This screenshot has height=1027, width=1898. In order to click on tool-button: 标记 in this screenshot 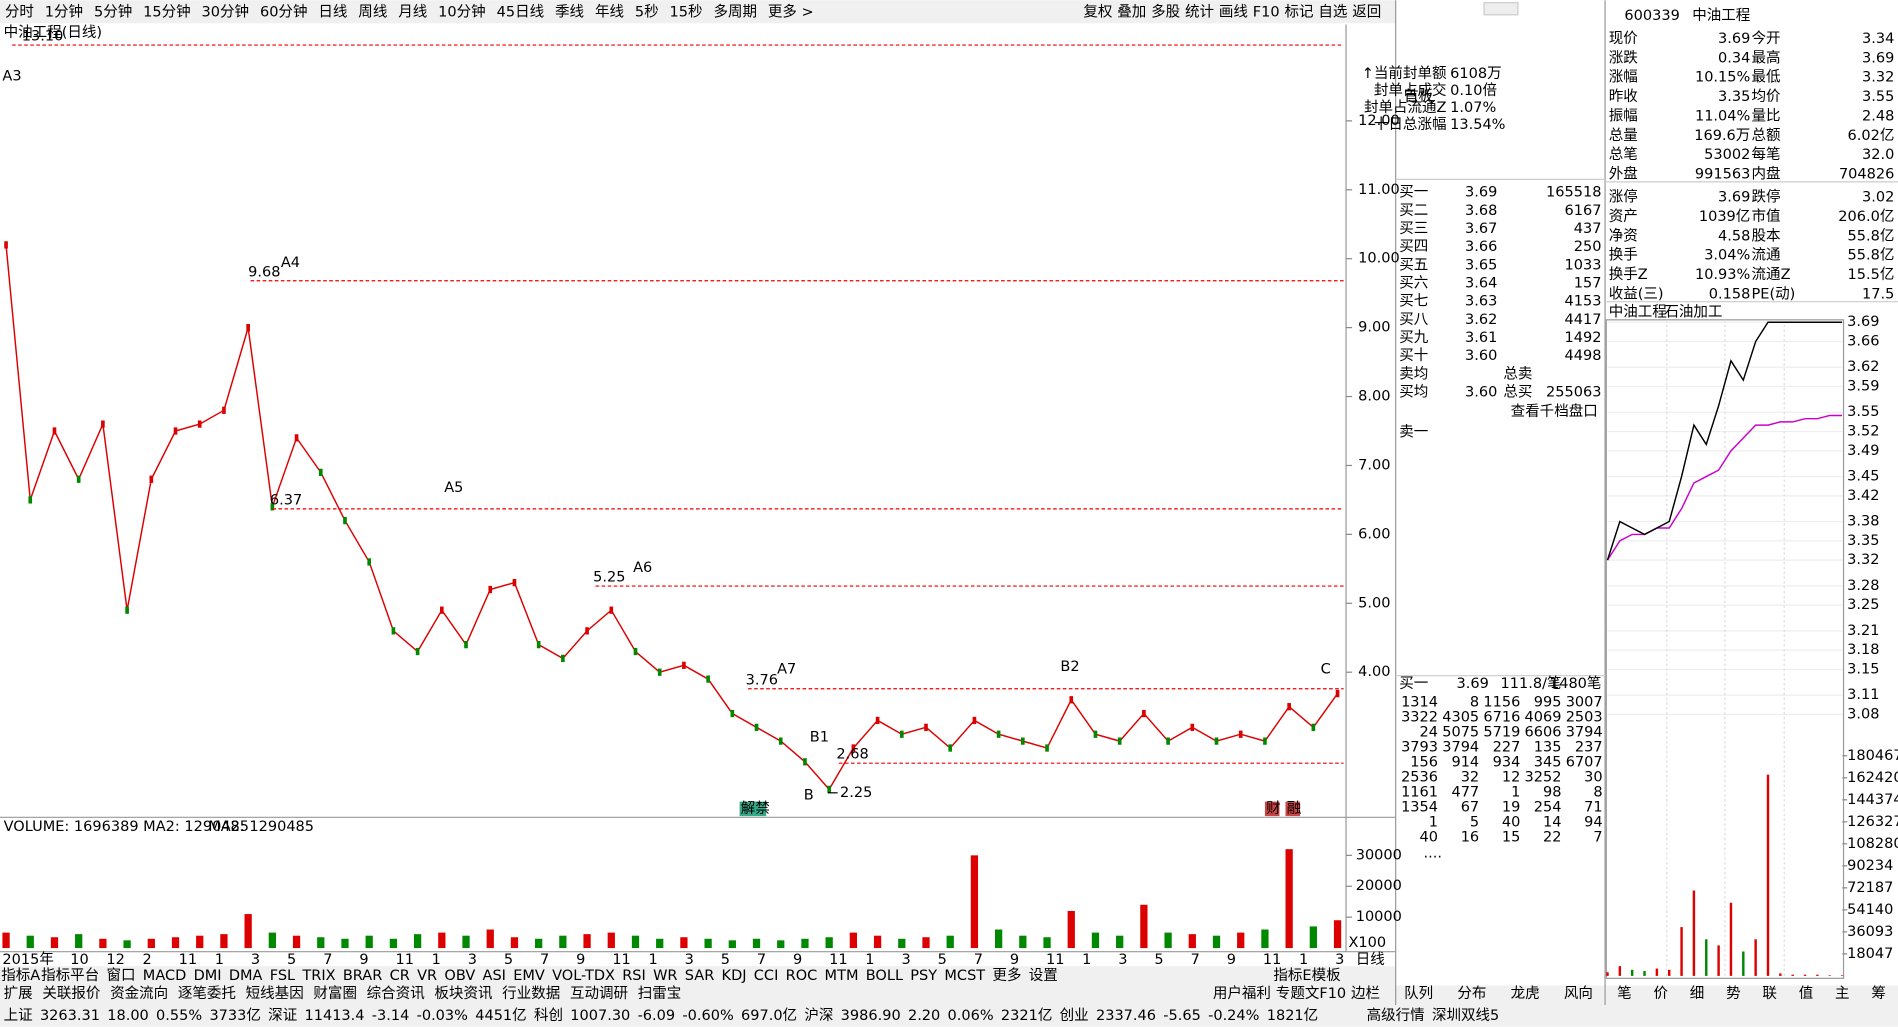, I will do `click(1298, 11)`.